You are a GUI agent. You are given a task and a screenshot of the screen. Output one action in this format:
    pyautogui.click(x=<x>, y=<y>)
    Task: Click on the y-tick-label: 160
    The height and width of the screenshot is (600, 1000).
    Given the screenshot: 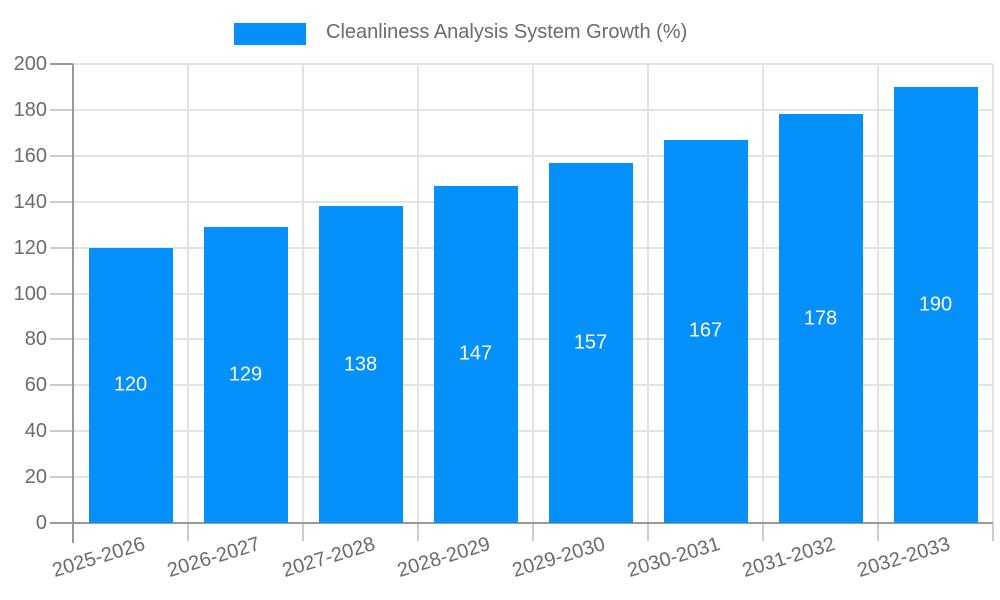 What is the action you would take?
    pyautogui.click(x=30, y=155)
    